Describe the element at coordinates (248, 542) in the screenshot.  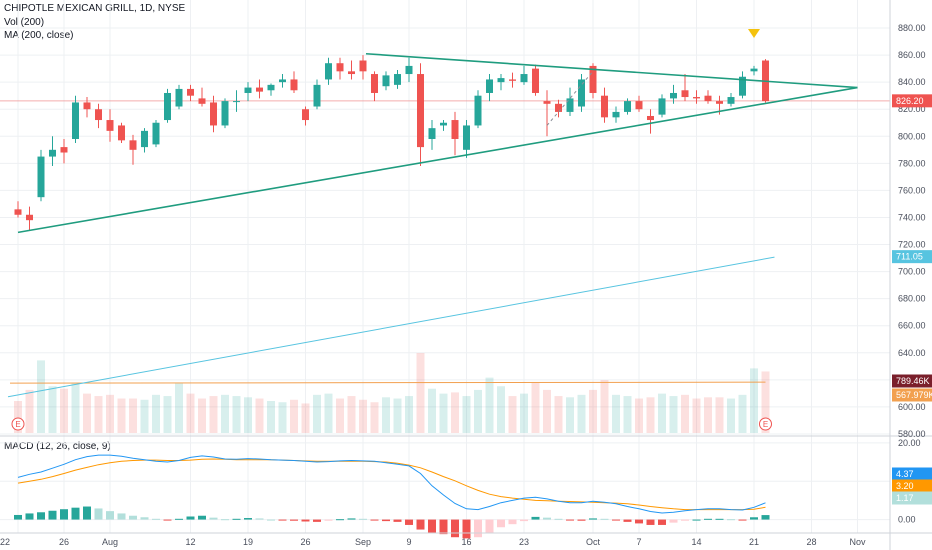
I see `time-tick-label: 19` at that location.